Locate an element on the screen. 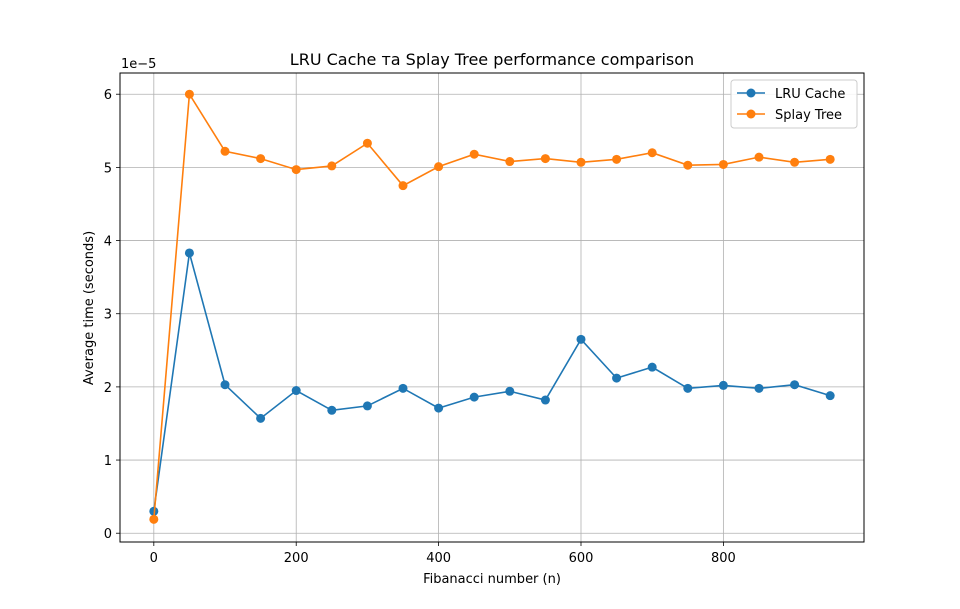 The image size is (960, 609). legend-label-splay-tree: Splay Tree is located at coordinates (808, 115).